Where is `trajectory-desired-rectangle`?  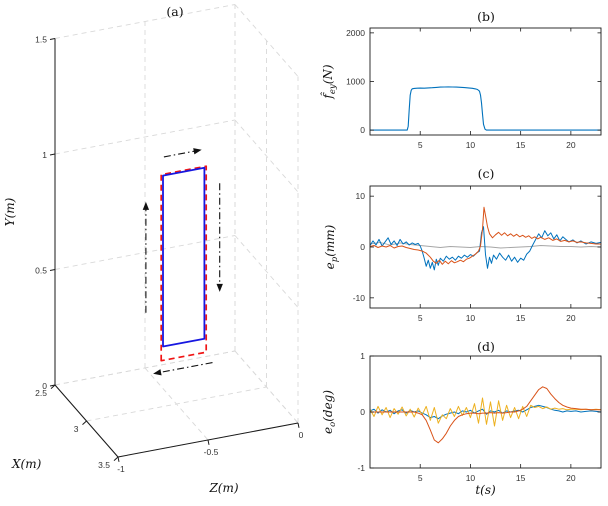 trajectory-desired-rectangle is located at coordinates (184, 263).